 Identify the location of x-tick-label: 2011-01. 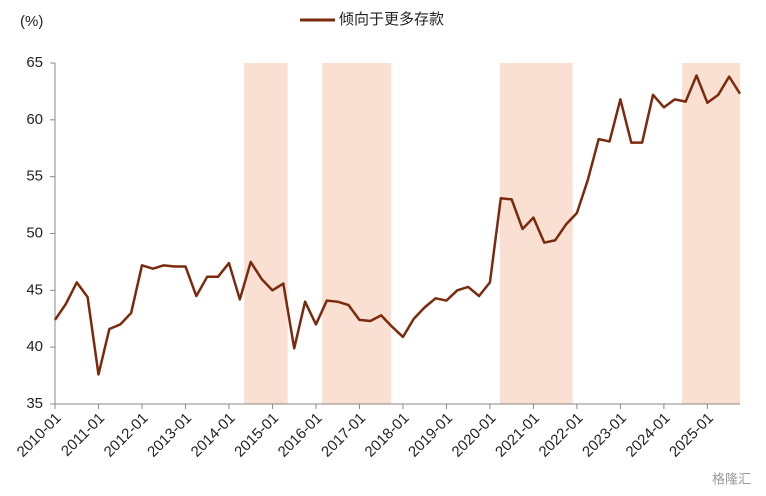
(83, 435).